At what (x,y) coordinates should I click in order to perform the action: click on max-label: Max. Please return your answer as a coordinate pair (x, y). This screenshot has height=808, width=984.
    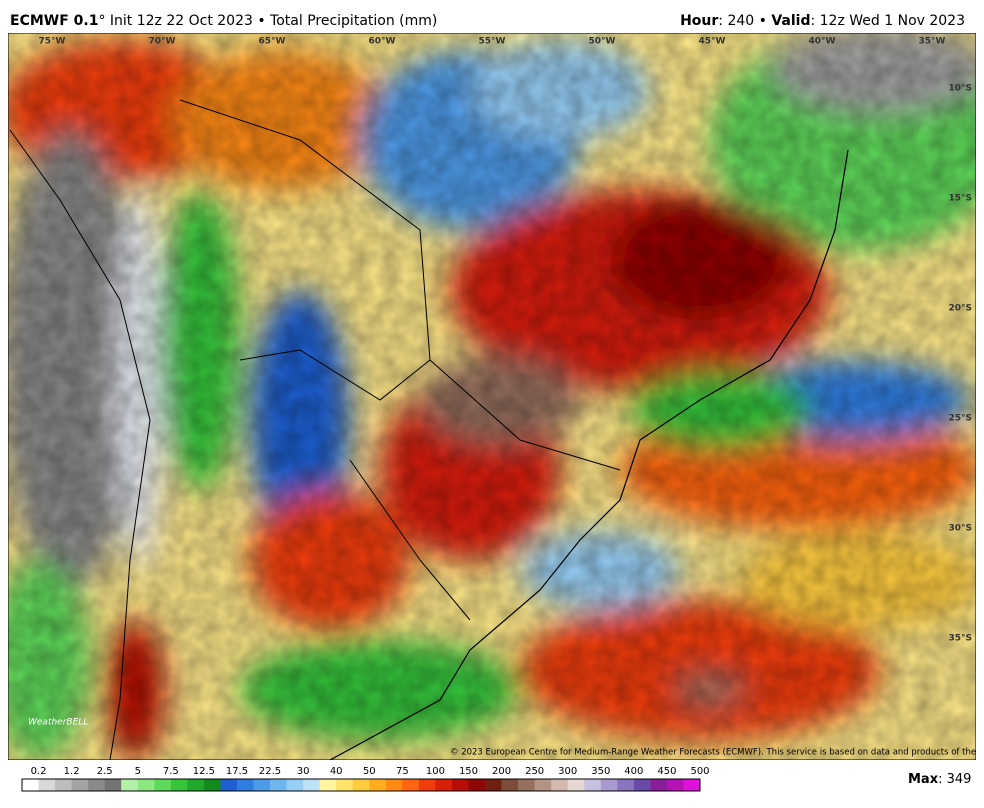
    Looking at the image, I should click on (923, 779).